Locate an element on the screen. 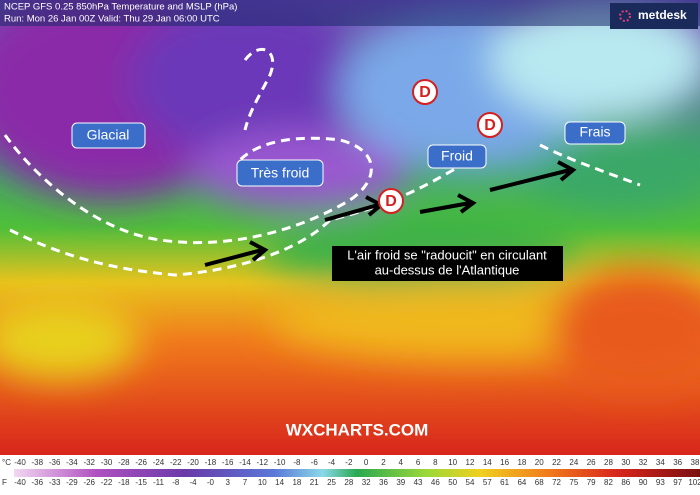  watermark: WXCHARTS.COM is located at coordinates (357, 429).